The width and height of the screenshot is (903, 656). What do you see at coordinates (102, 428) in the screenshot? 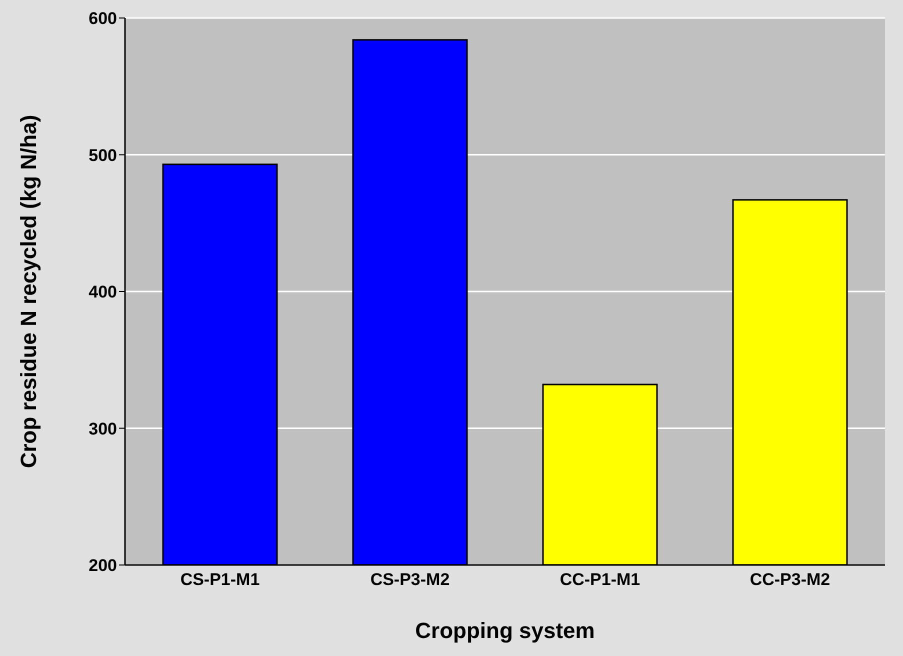
I see `y-tick-label: 300` at bounding box center [102, 428].